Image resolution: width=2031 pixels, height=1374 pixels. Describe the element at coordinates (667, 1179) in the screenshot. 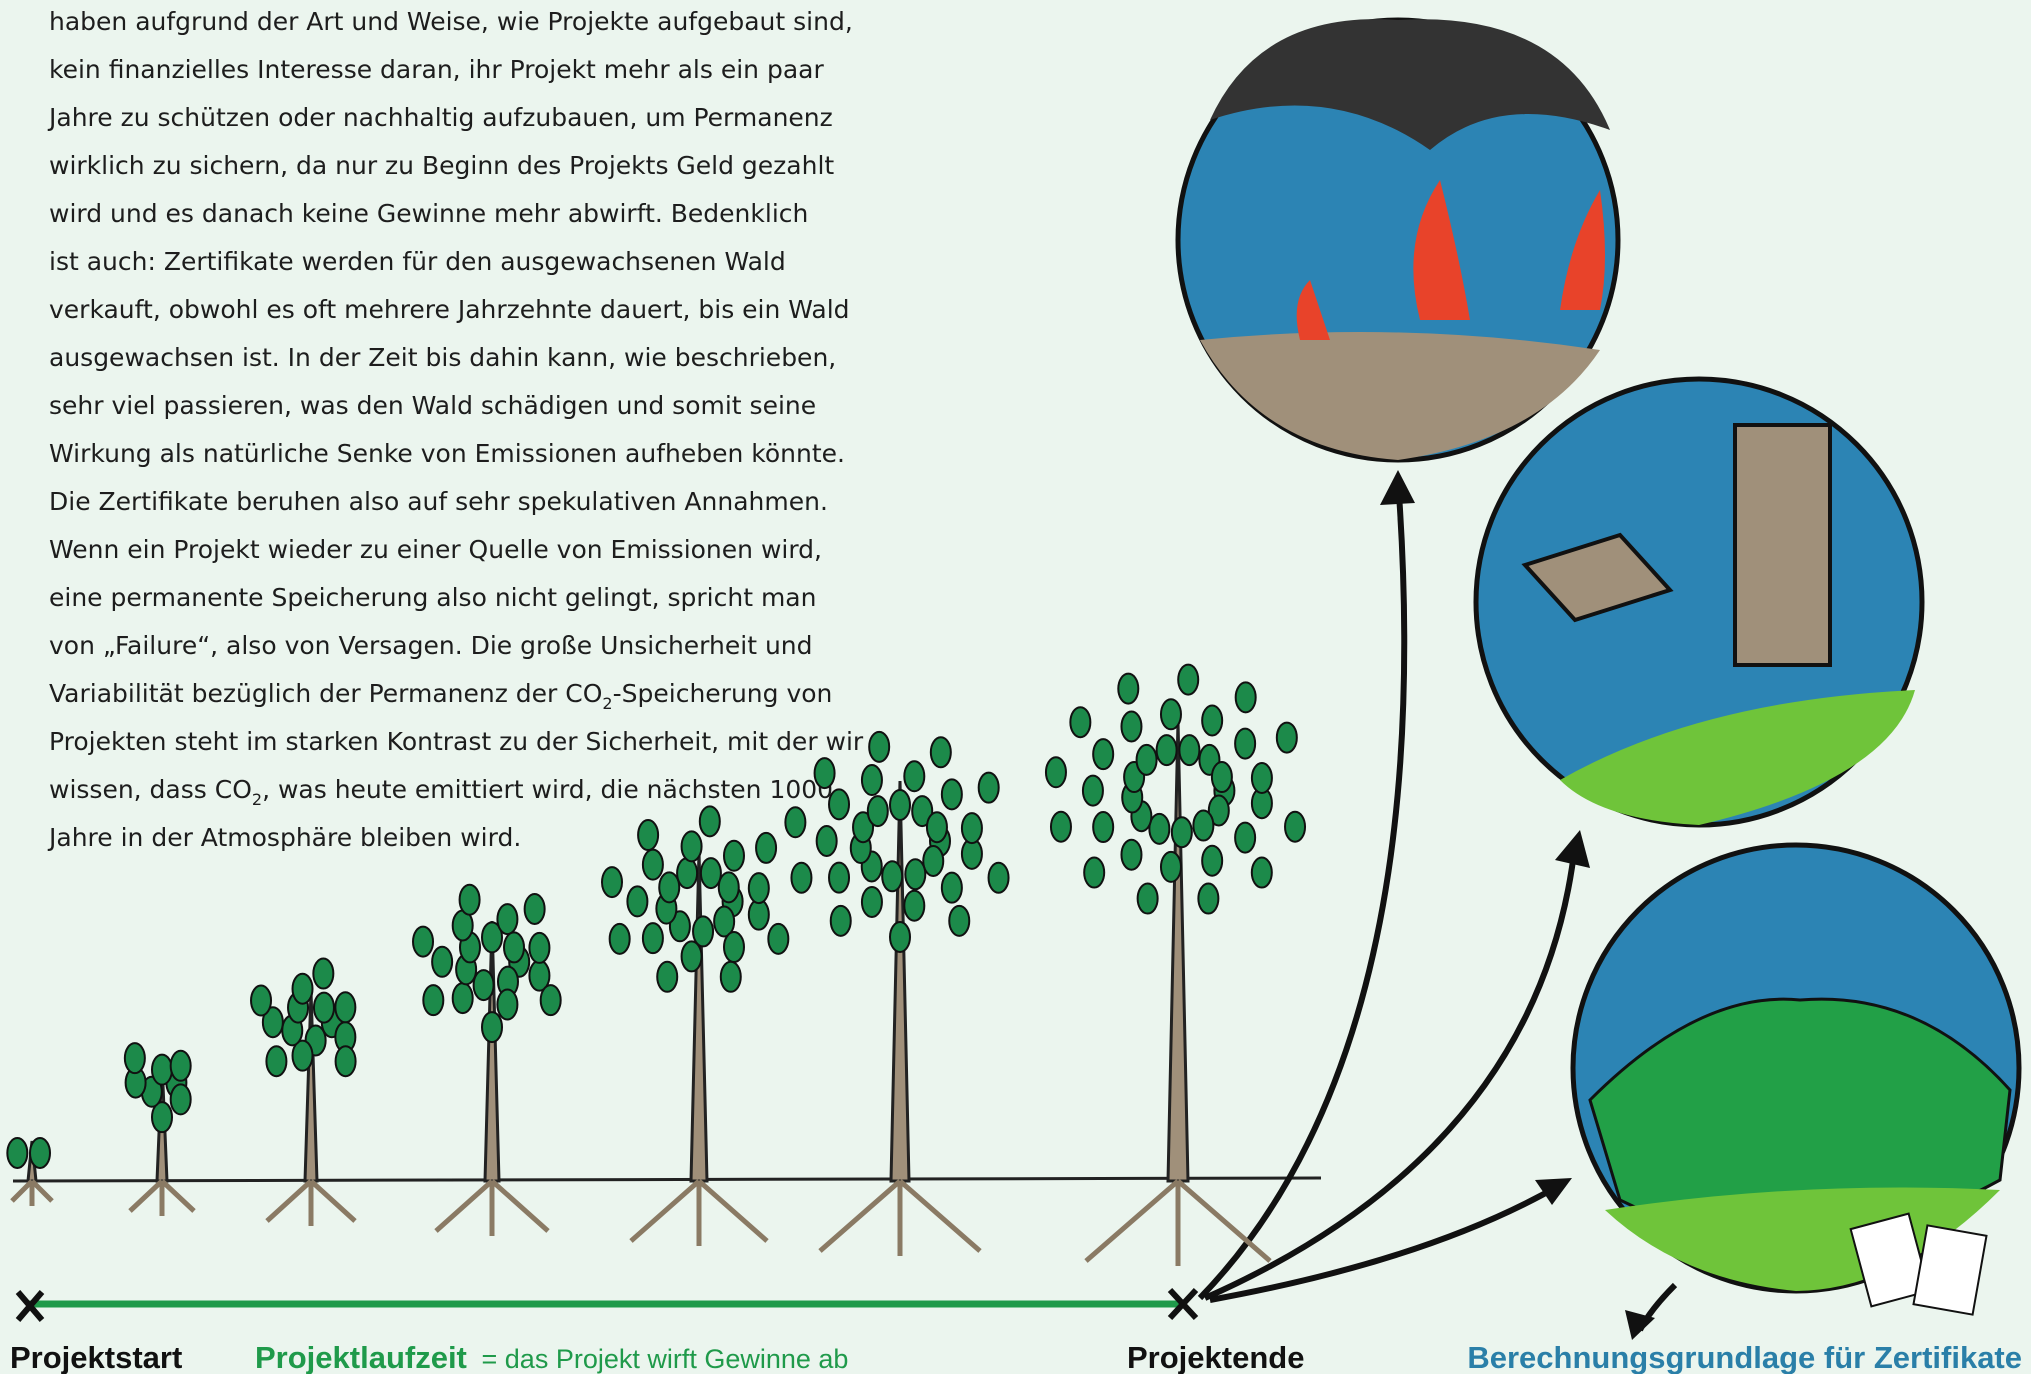

I see `ground-line` at that location.